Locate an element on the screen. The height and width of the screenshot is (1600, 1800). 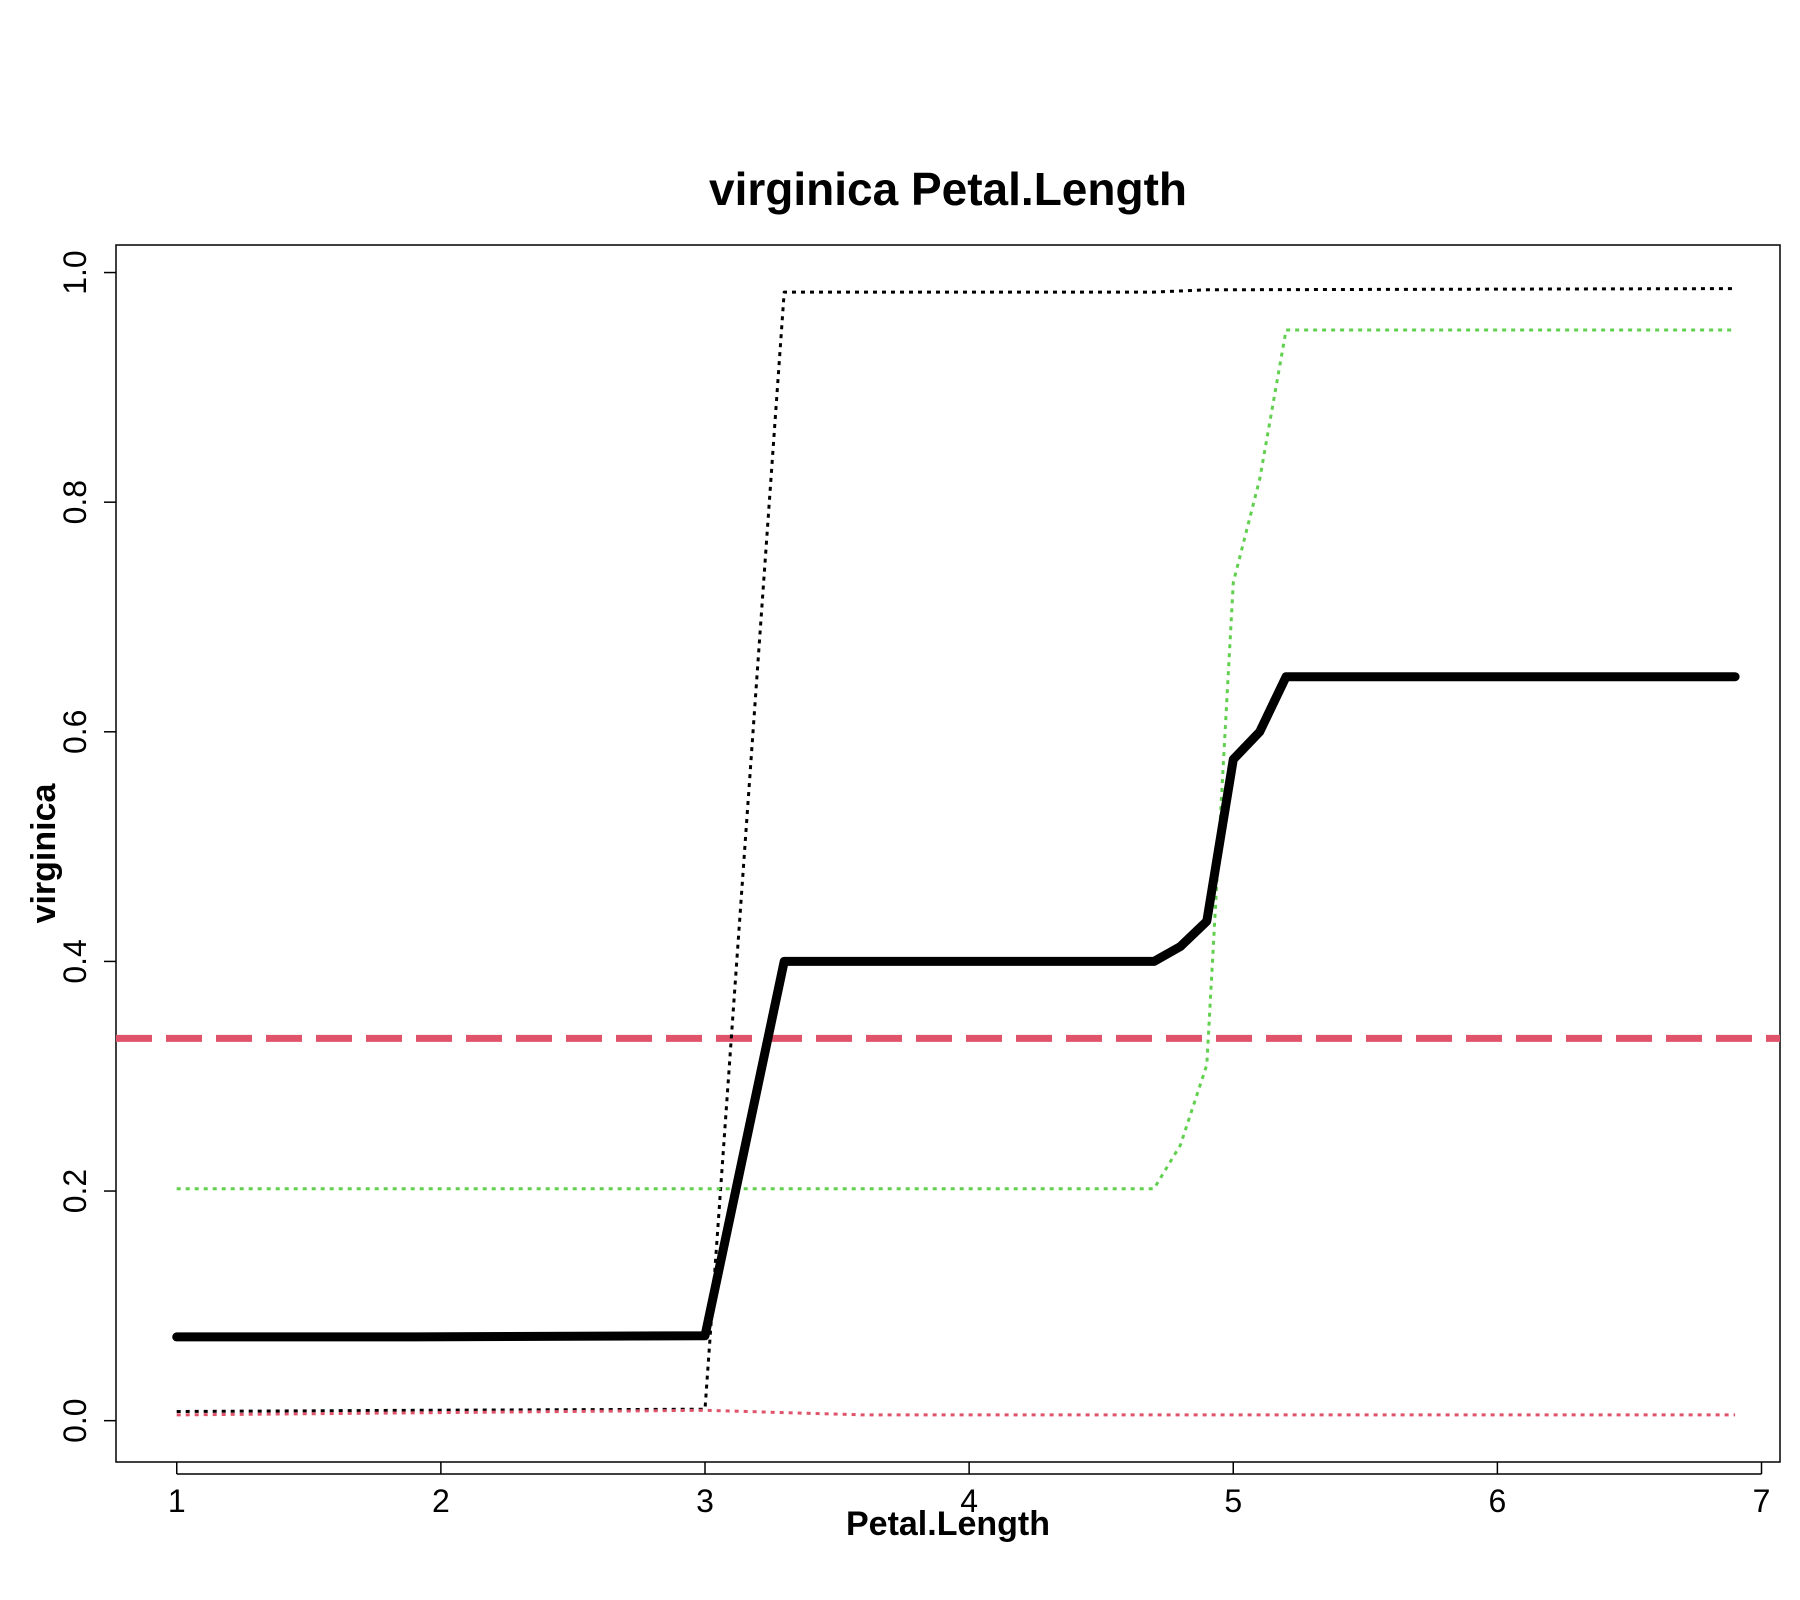
x-axis-label: Petal.Length is located at coordinates (948, 1524).